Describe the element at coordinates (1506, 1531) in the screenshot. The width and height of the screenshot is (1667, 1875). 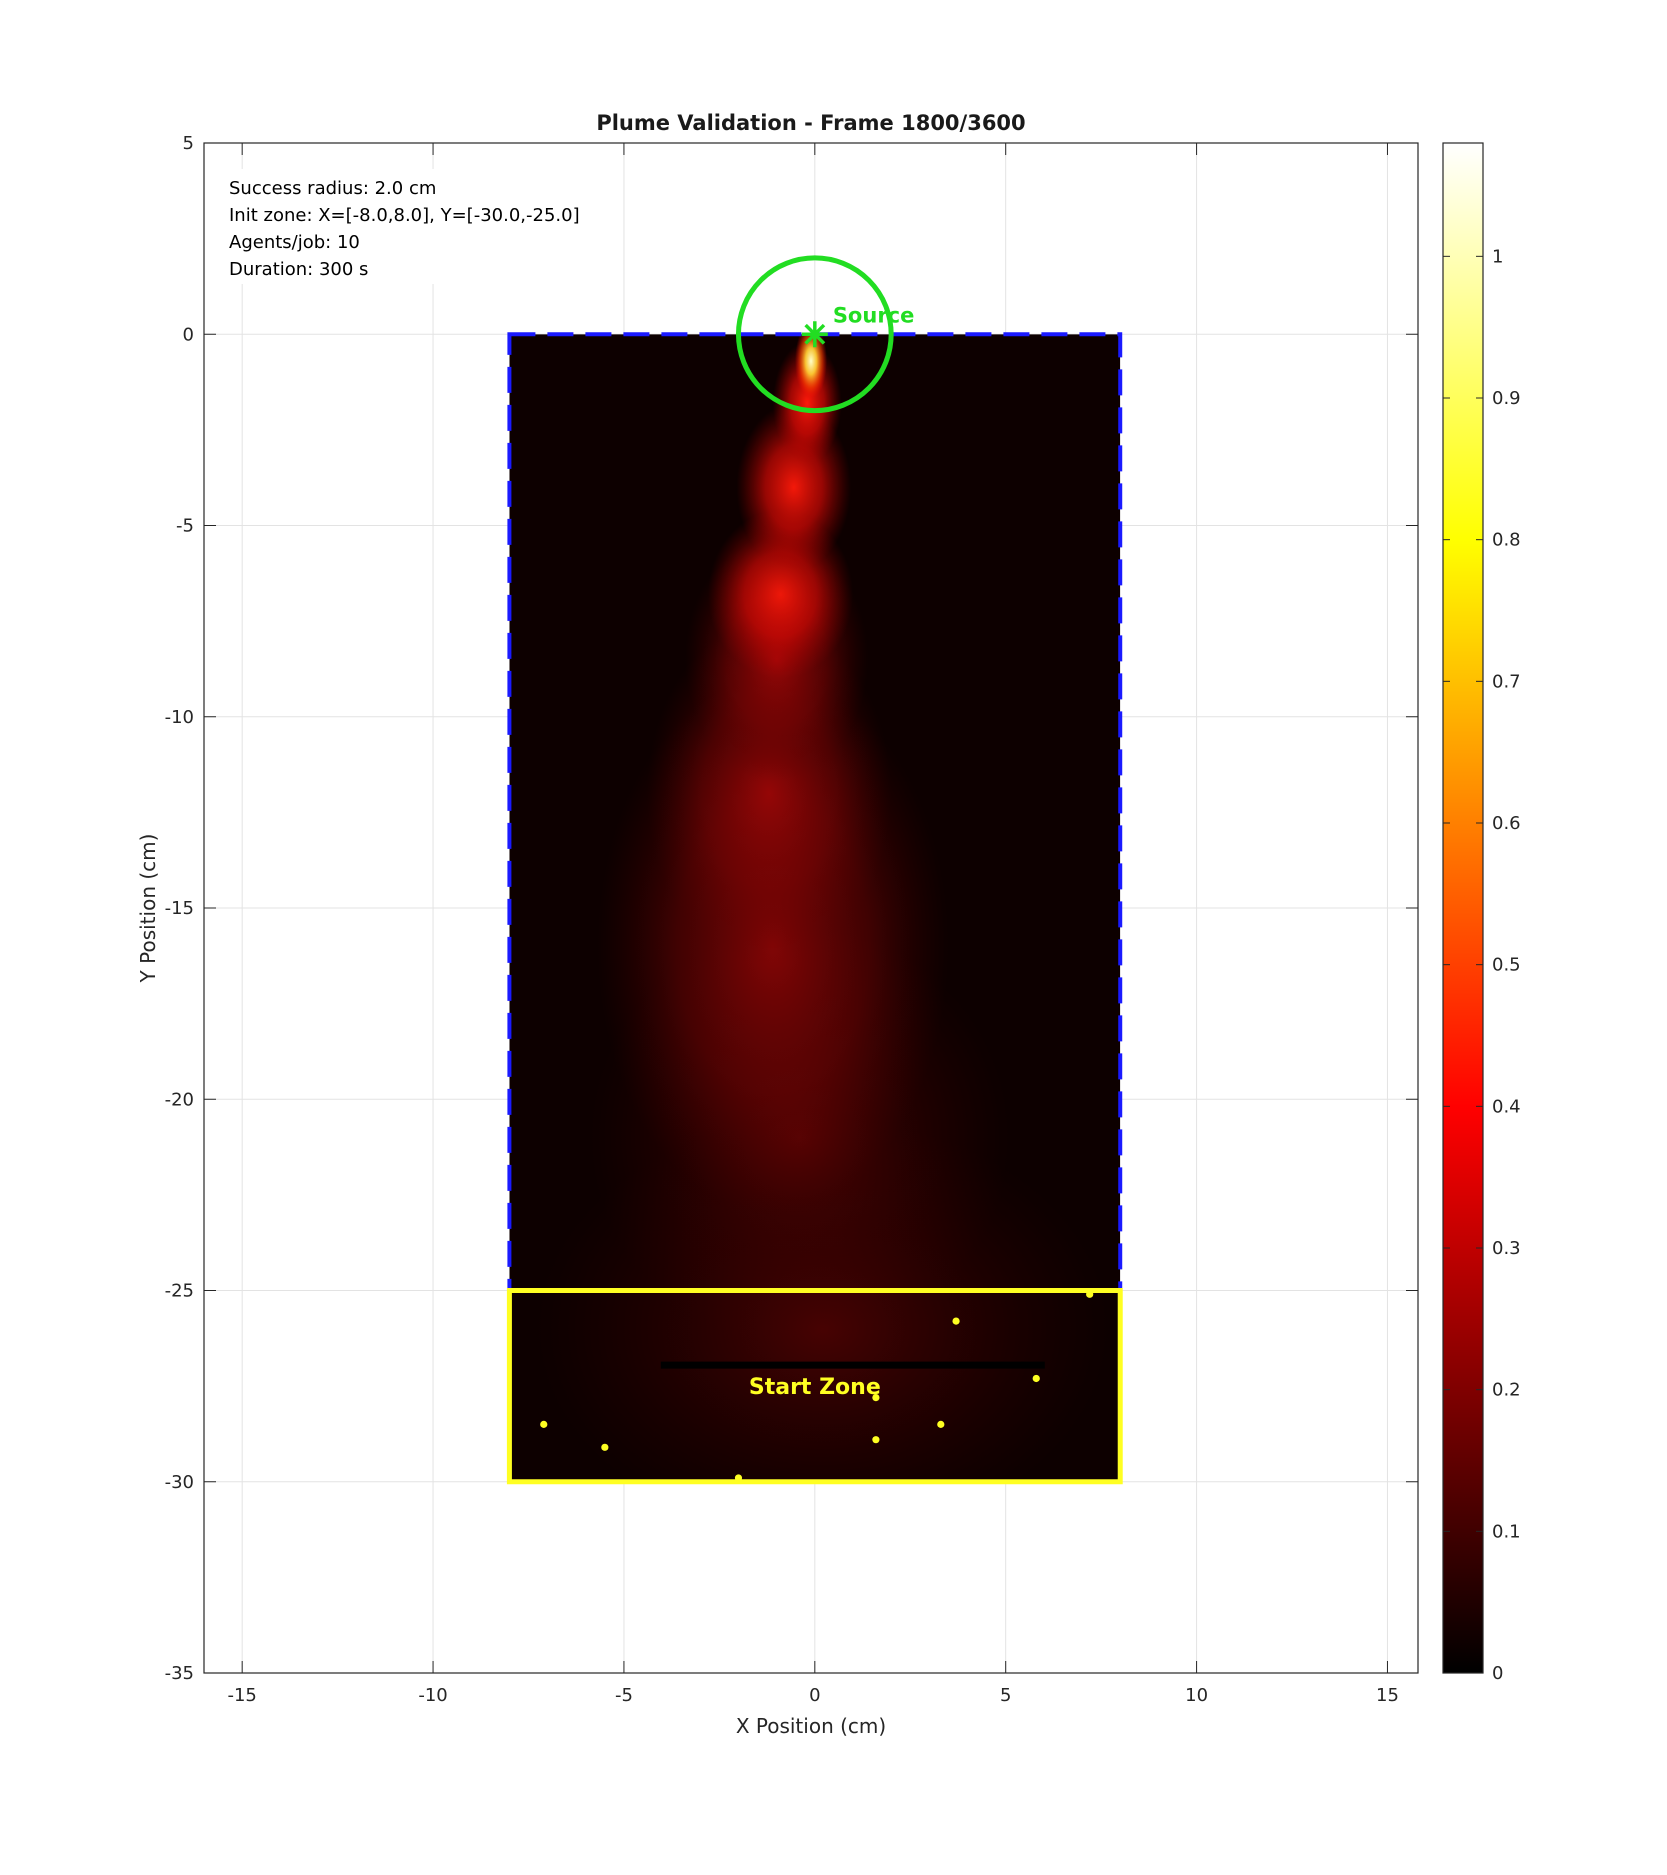
I see `colorbar-tick-label: 0.1` at that location.